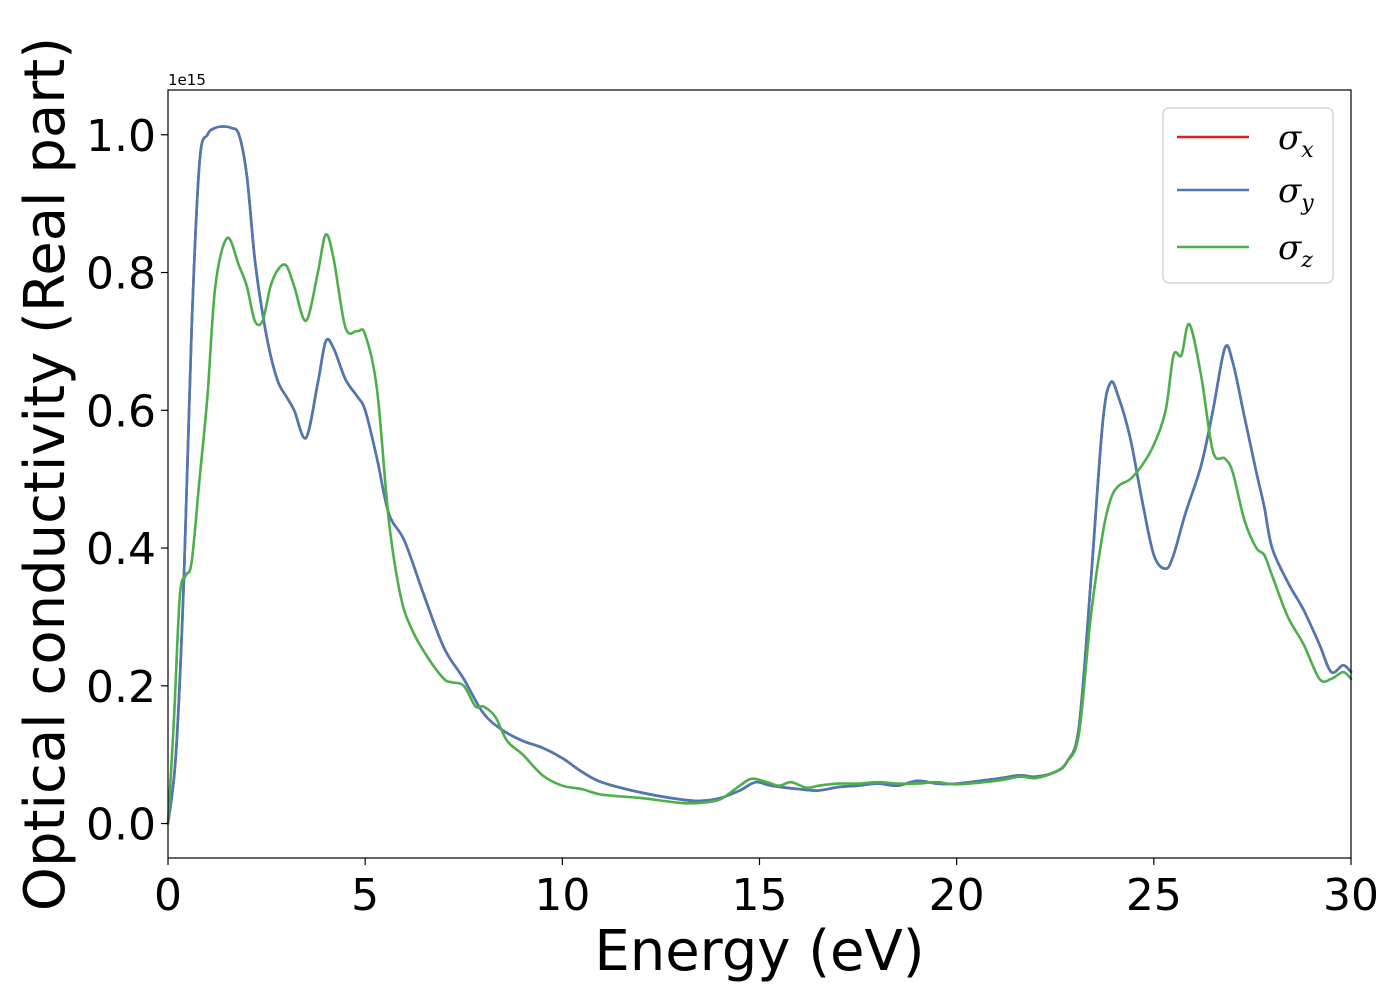 The height and width of the screenshot is (1000, 1400). I want to click on x-axis-title: Energy (eV), so click(759, 951).